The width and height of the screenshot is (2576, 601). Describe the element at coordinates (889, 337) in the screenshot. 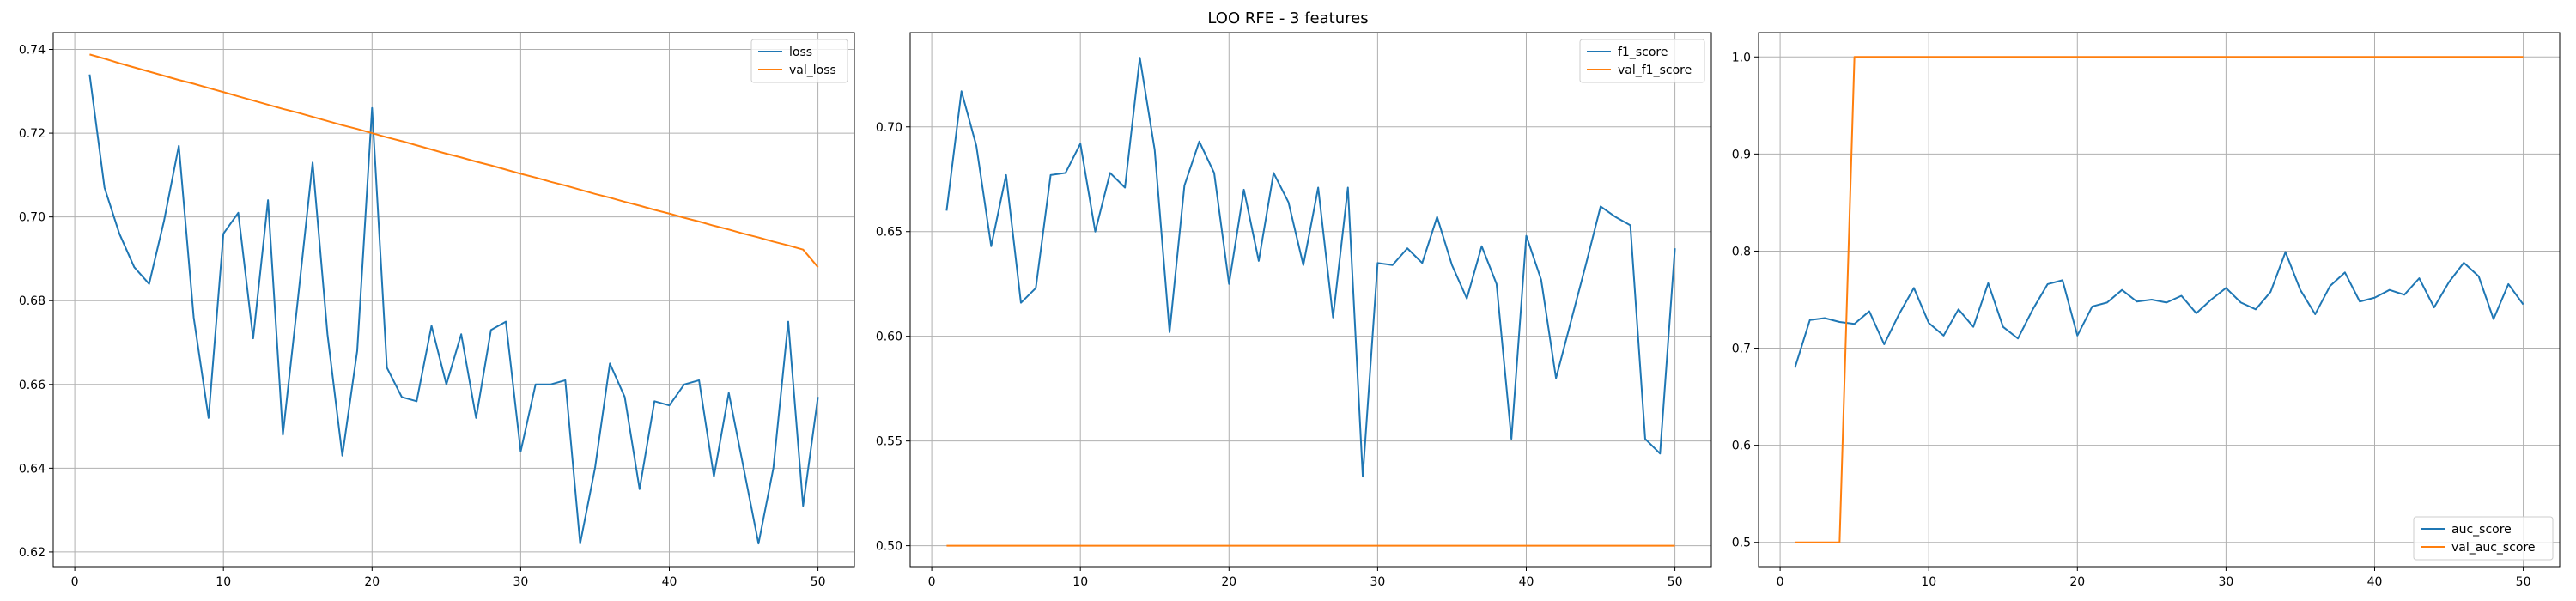

I see `y-tick-label: 0.60` at that location.